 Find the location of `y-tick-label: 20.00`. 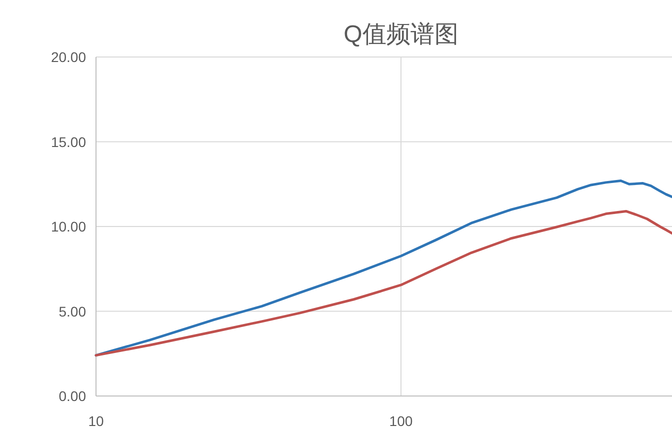

y-tick-label: 20.00 is located at coordinates (68, 57).